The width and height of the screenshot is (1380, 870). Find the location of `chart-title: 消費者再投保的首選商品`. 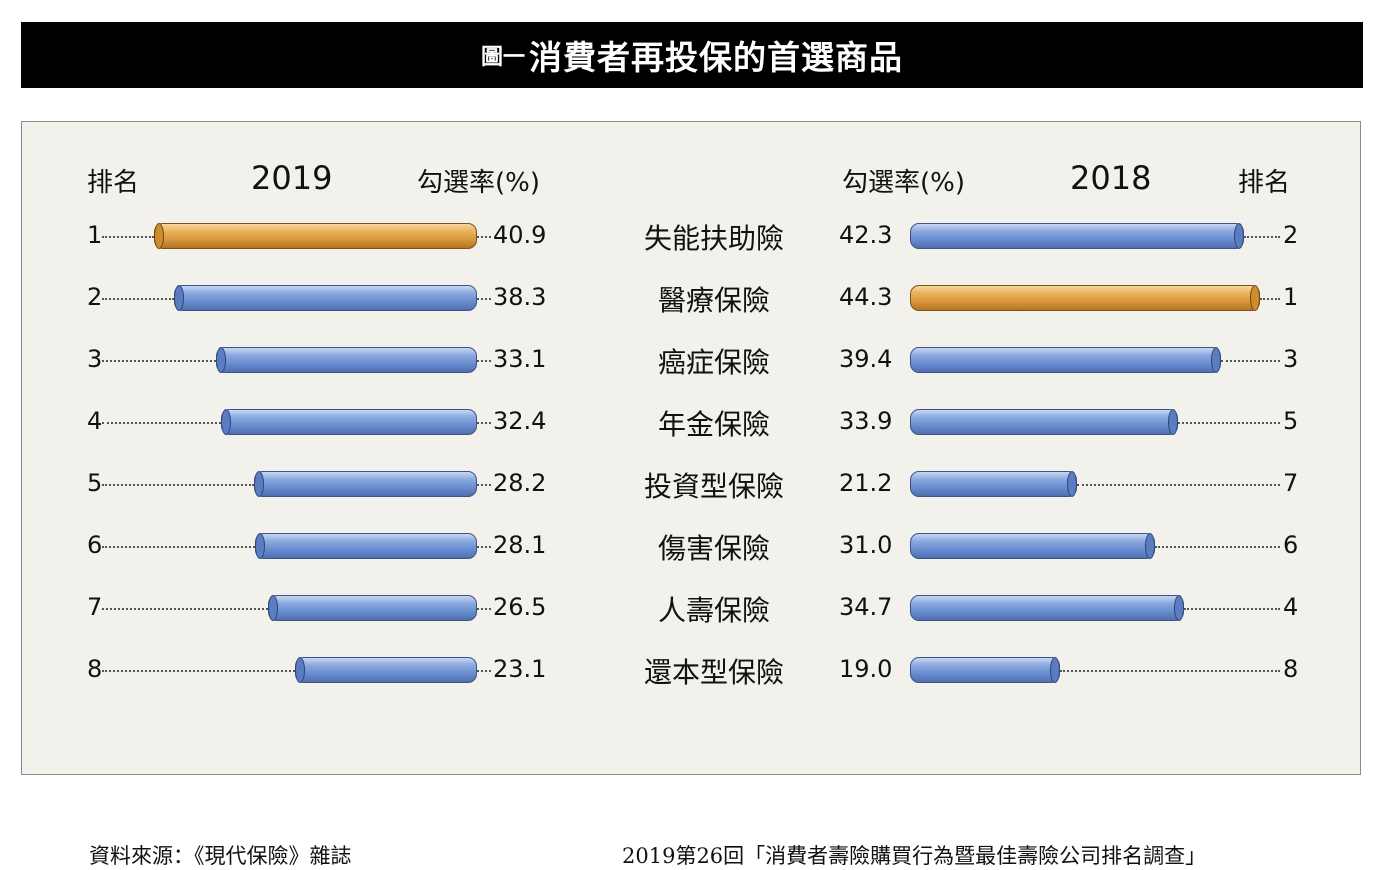

chart-title: 消費者再投保的首選商品 is located at coordinates (716, 57).